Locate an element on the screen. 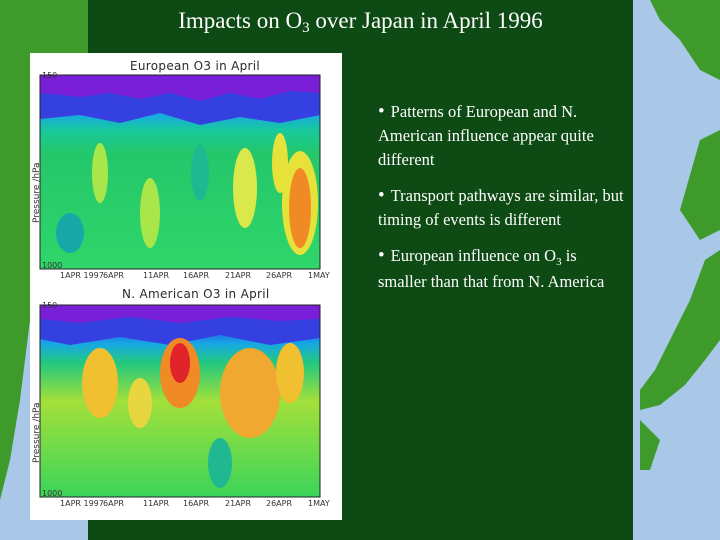 This screenshot has width=720, height=540. top-plot-title: European O3 in April is located at coordinates (195, 66).